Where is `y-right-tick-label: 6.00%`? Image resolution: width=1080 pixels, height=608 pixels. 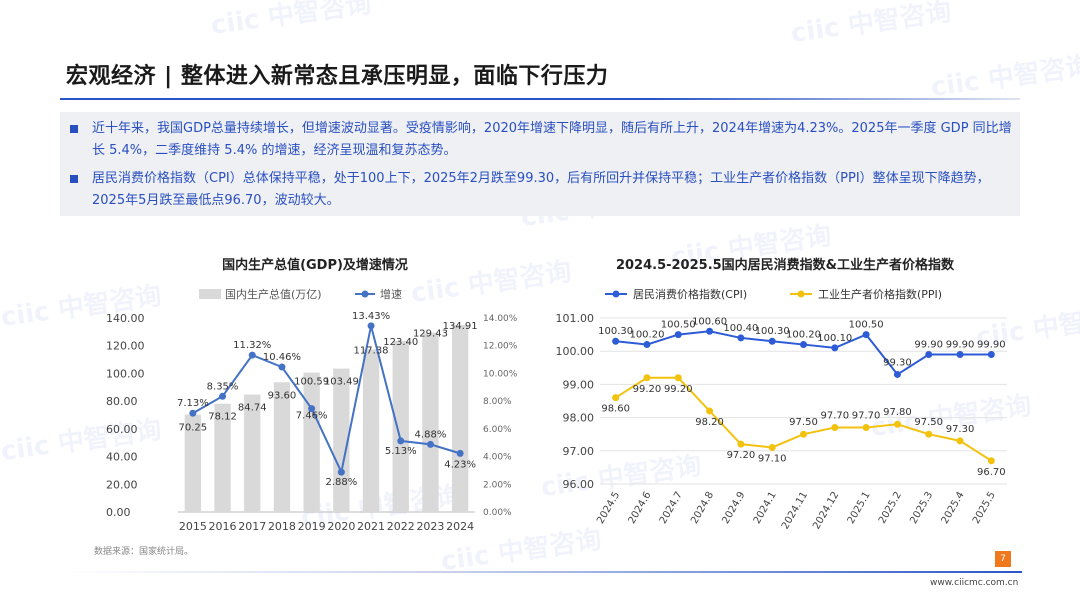 y-right-tick-label: 6.00% is located at coordinates (497, 430).